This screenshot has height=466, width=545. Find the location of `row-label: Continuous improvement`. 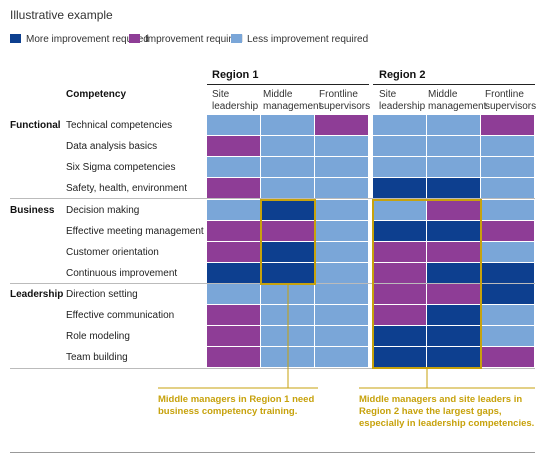

row-label: Continuous improvement is located at coordinates (122, 273).